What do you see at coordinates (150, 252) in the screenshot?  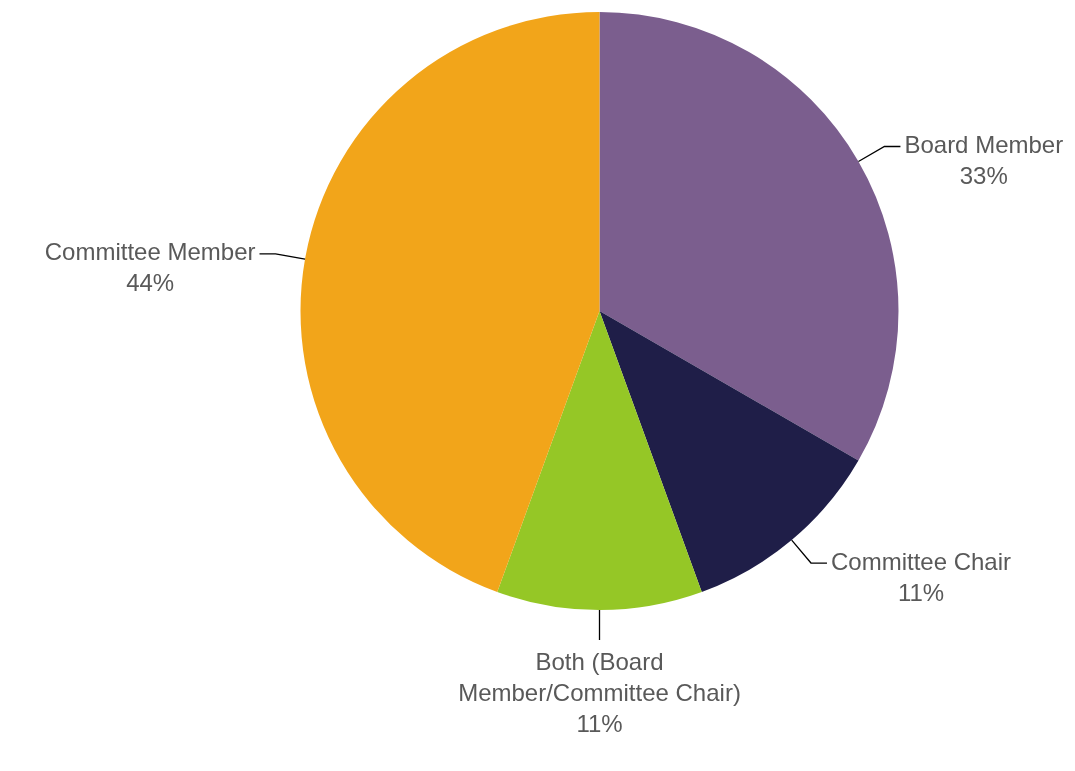 I see `slice-label: Committee Member` at bounding box center [150, 252].